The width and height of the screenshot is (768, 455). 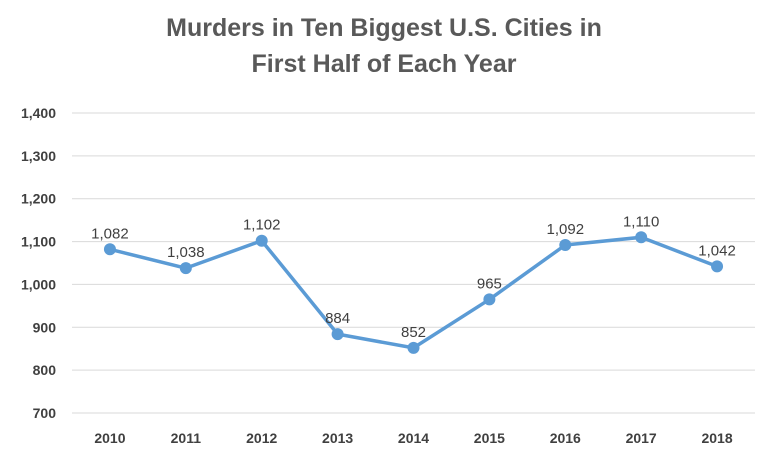 I want to click on data-label: 884, so click(x=337, y=318).